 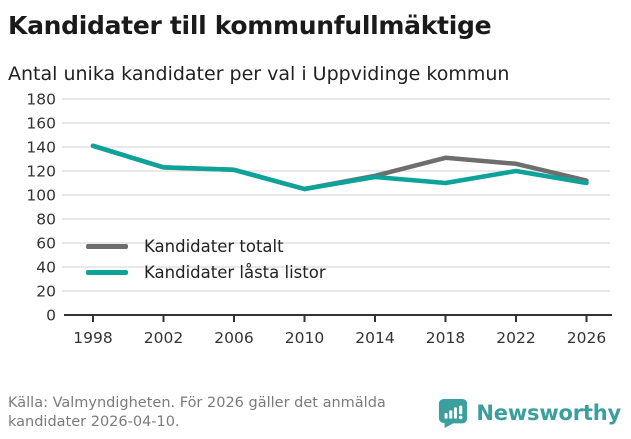 I want to click on x-axis-tick-label: 2002, so click(x=163, y=338).